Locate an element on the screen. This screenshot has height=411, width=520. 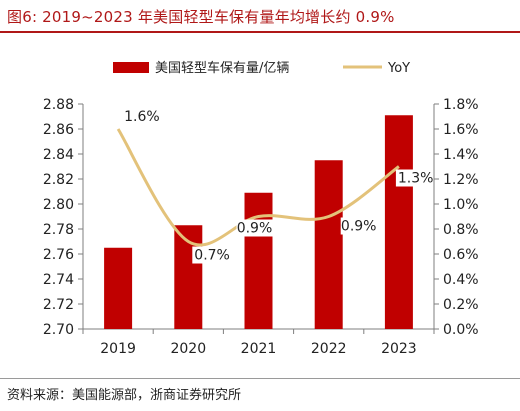
legend: 美国轻型车保有量/亿辆 YoY is located at coordinates (261, 68).